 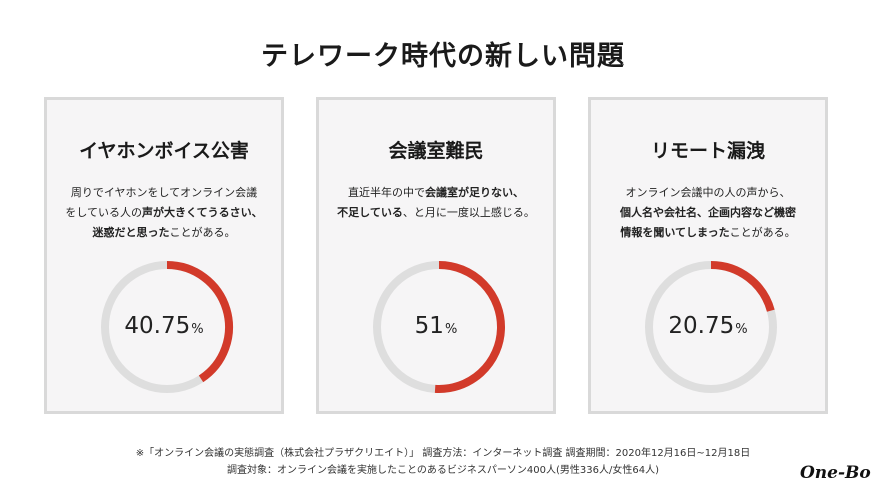 I want to click on card-title: リモート漏洩, so click(x=707, y=151).